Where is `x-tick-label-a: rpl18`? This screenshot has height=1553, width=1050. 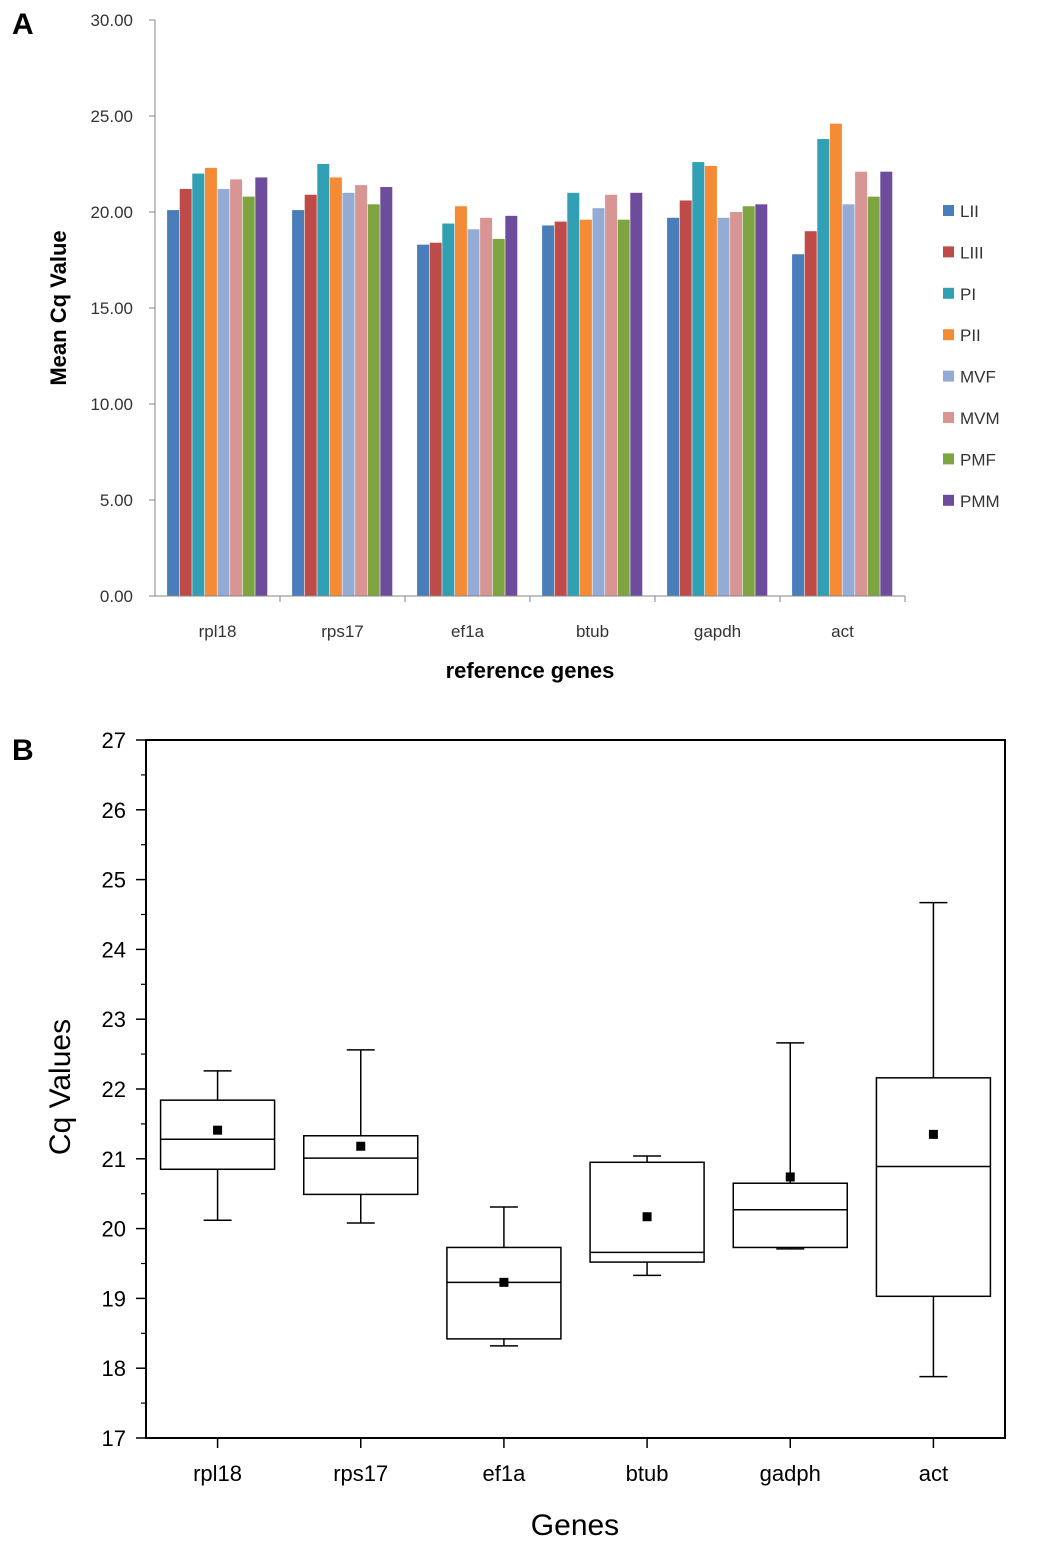 x-tick-label-a: rpl18 is located at coordinates (218, 631).